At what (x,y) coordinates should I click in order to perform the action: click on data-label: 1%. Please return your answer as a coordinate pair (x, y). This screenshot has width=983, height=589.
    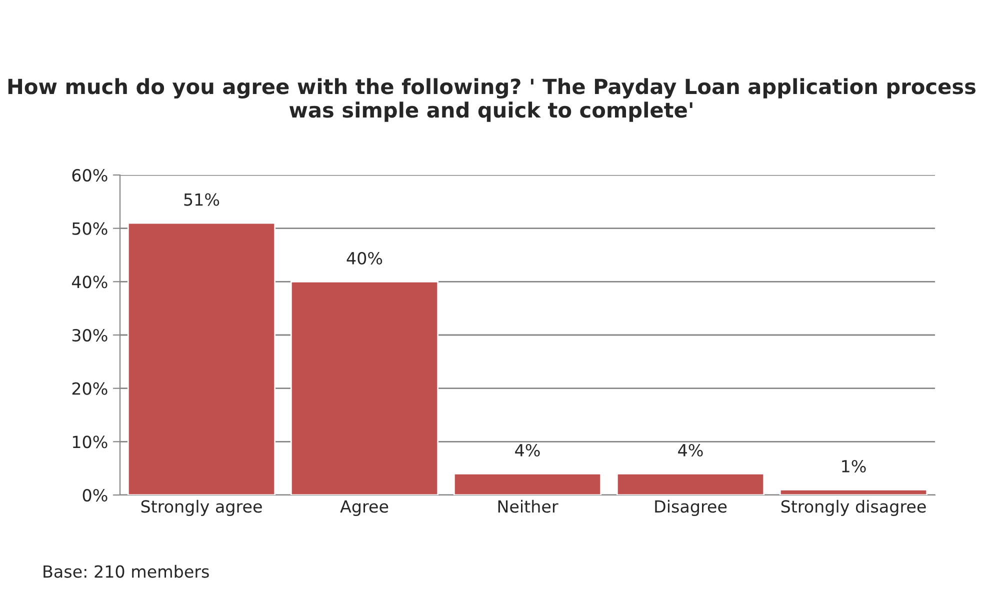
    Looking at the image, I should click on (854, 466).